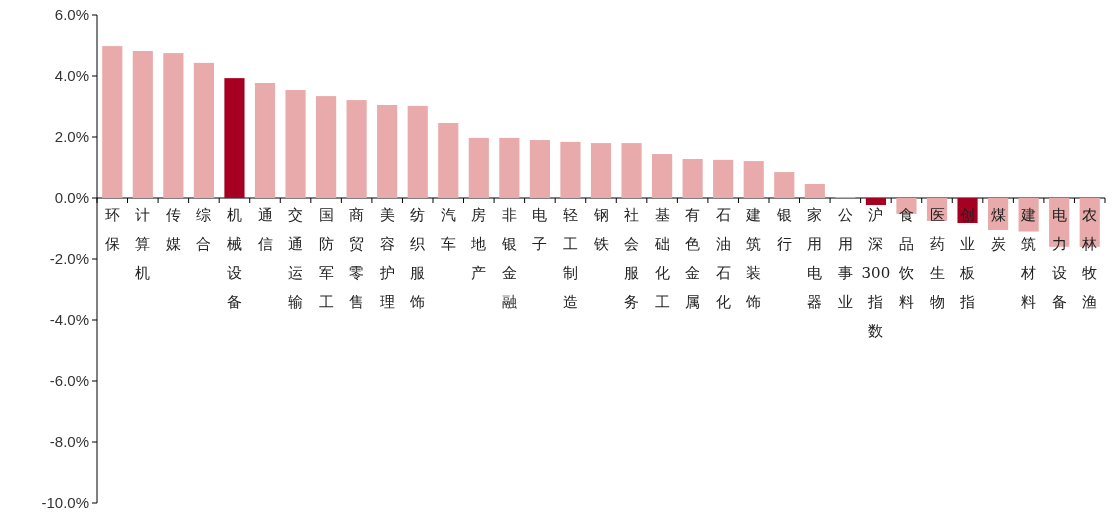  I want to click on x-tick-label: 家用电器, so click(815, 258).